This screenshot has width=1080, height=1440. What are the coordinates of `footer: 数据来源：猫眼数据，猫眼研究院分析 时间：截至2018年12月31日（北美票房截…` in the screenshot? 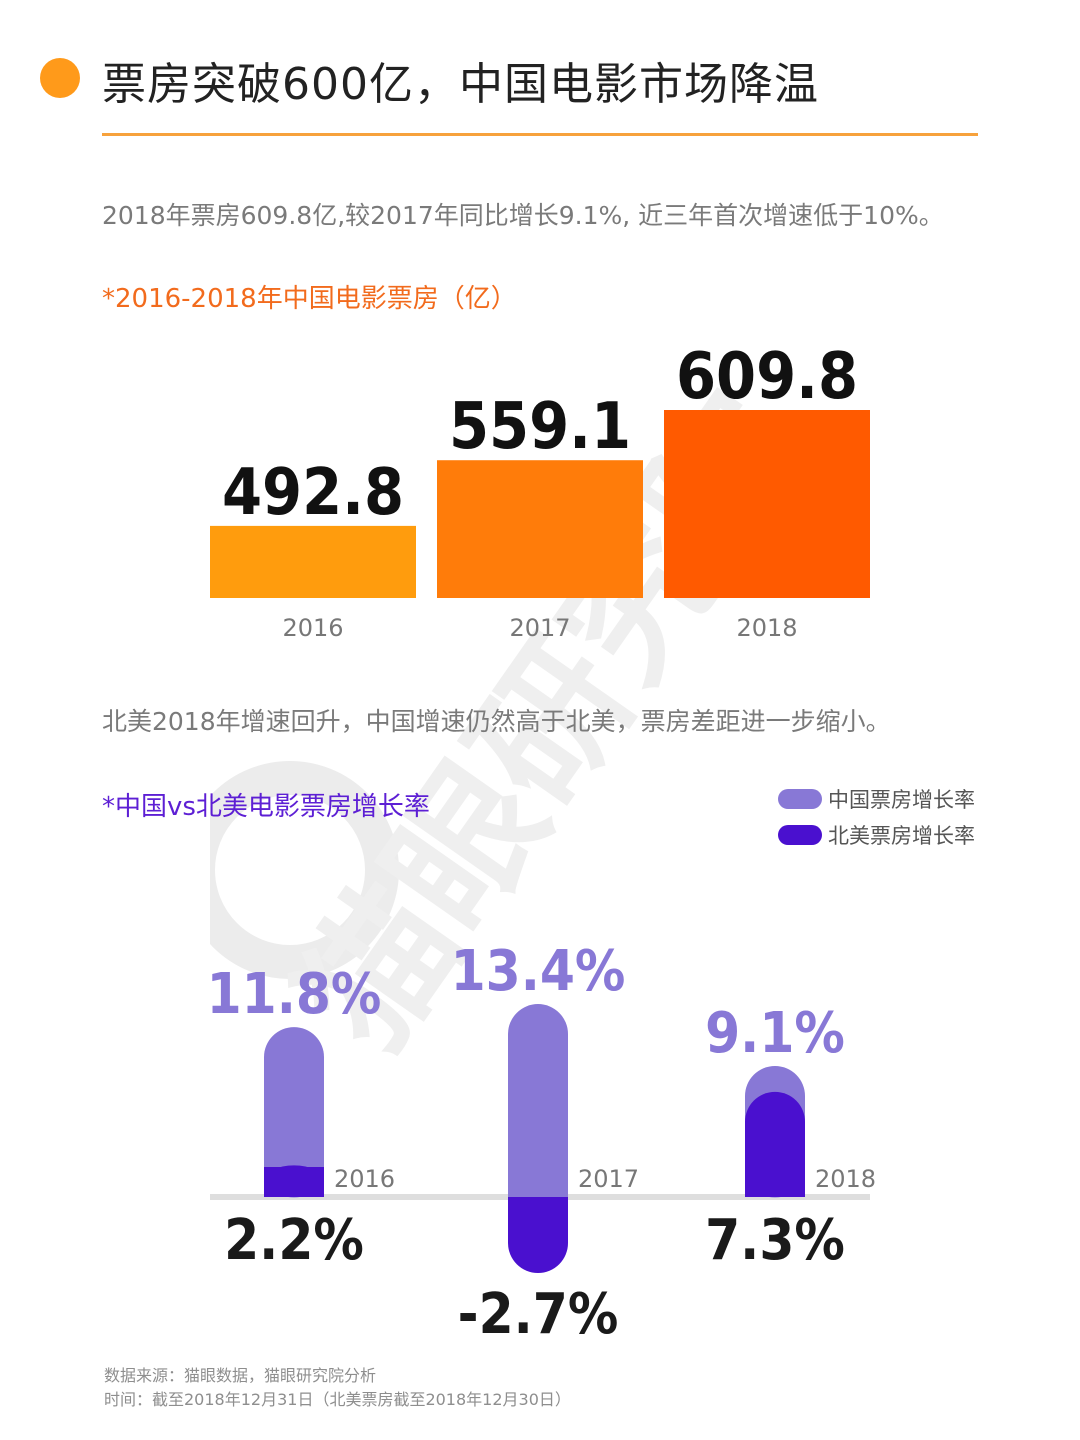 It's located at (337, 1388).